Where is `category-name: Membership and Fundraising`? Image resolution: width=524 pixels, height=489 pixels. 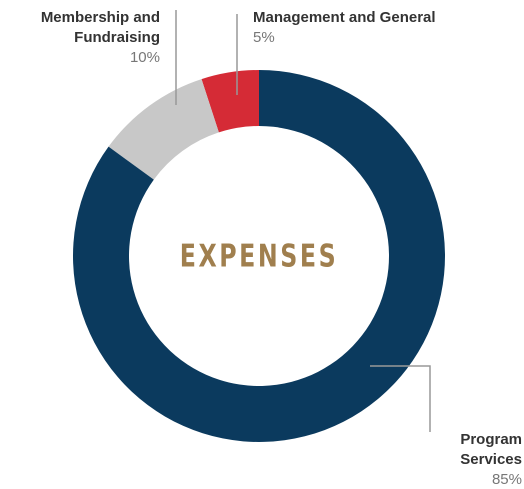
category-name: Membership and Fundraising is located at coordinates (100, 27).